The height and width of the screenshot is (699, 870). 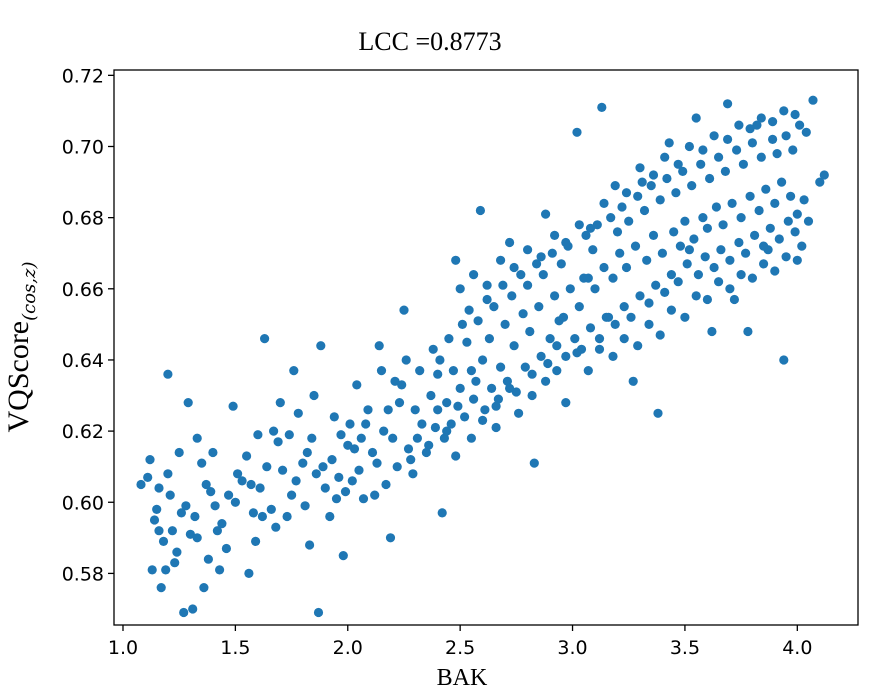 I want to click on x-tick-label: 3.0, so click(x=572, y=648).